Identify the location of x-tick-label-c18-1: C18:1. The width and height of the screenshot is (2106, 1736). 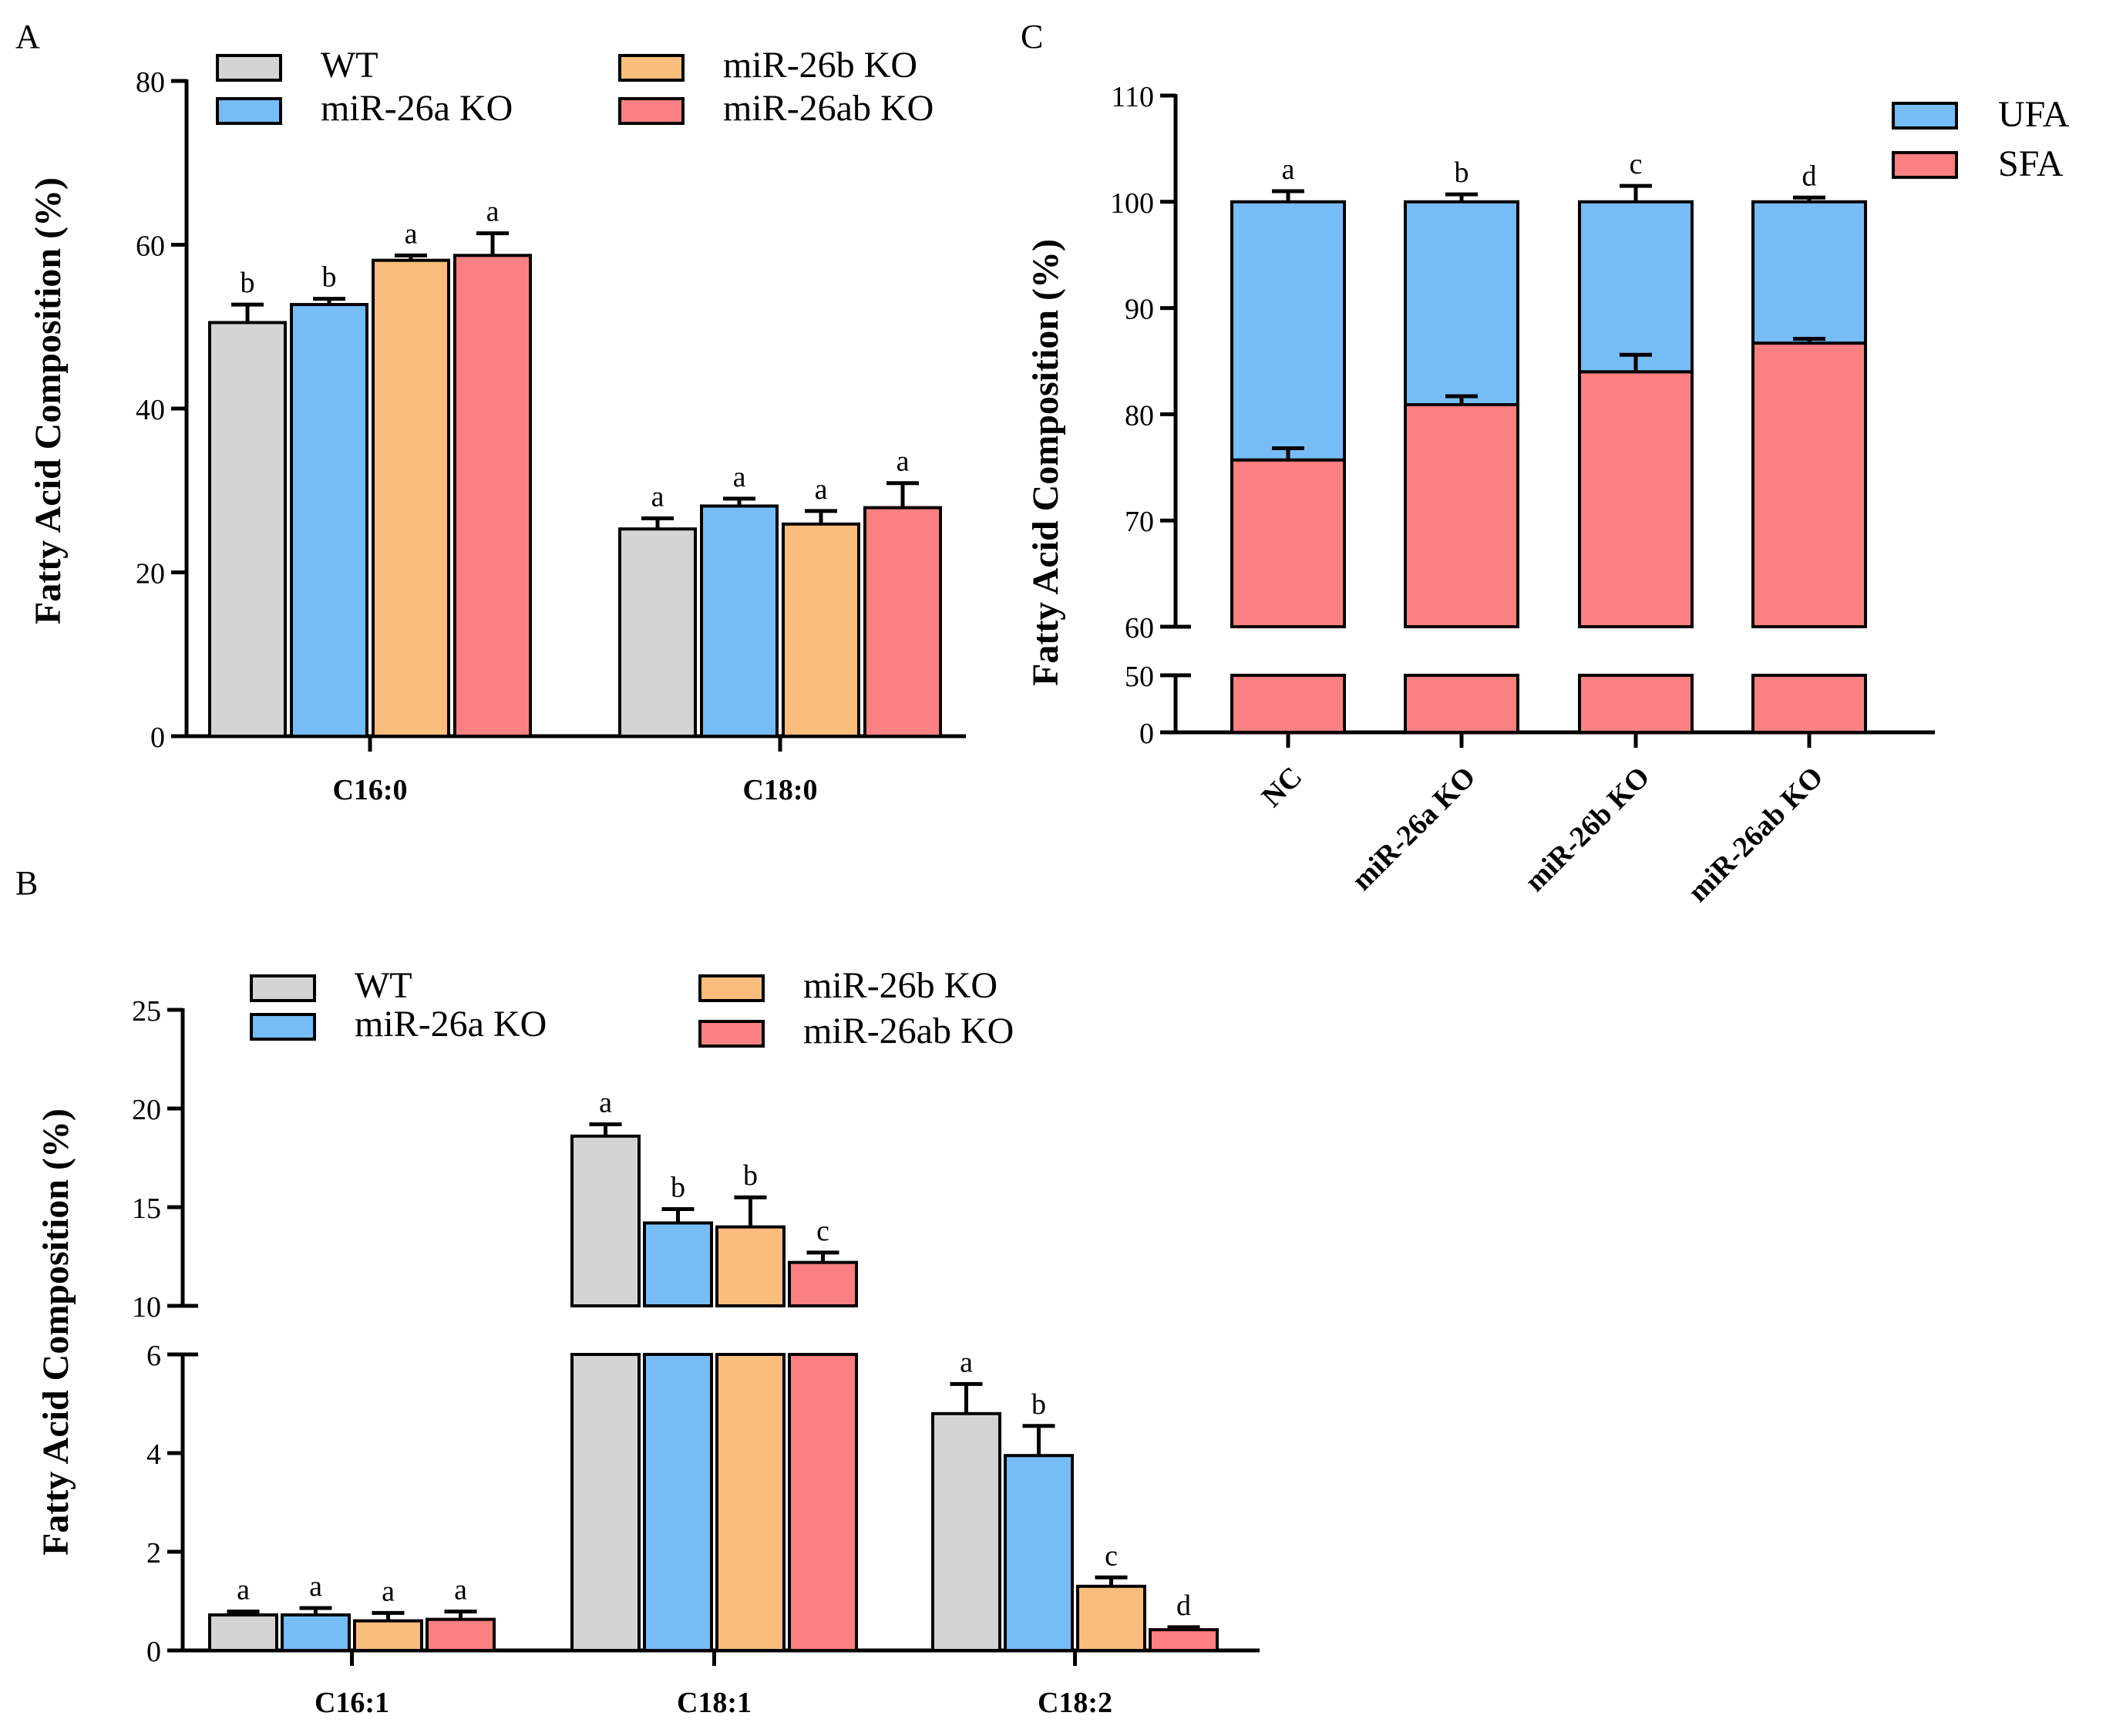
(715, 1703).